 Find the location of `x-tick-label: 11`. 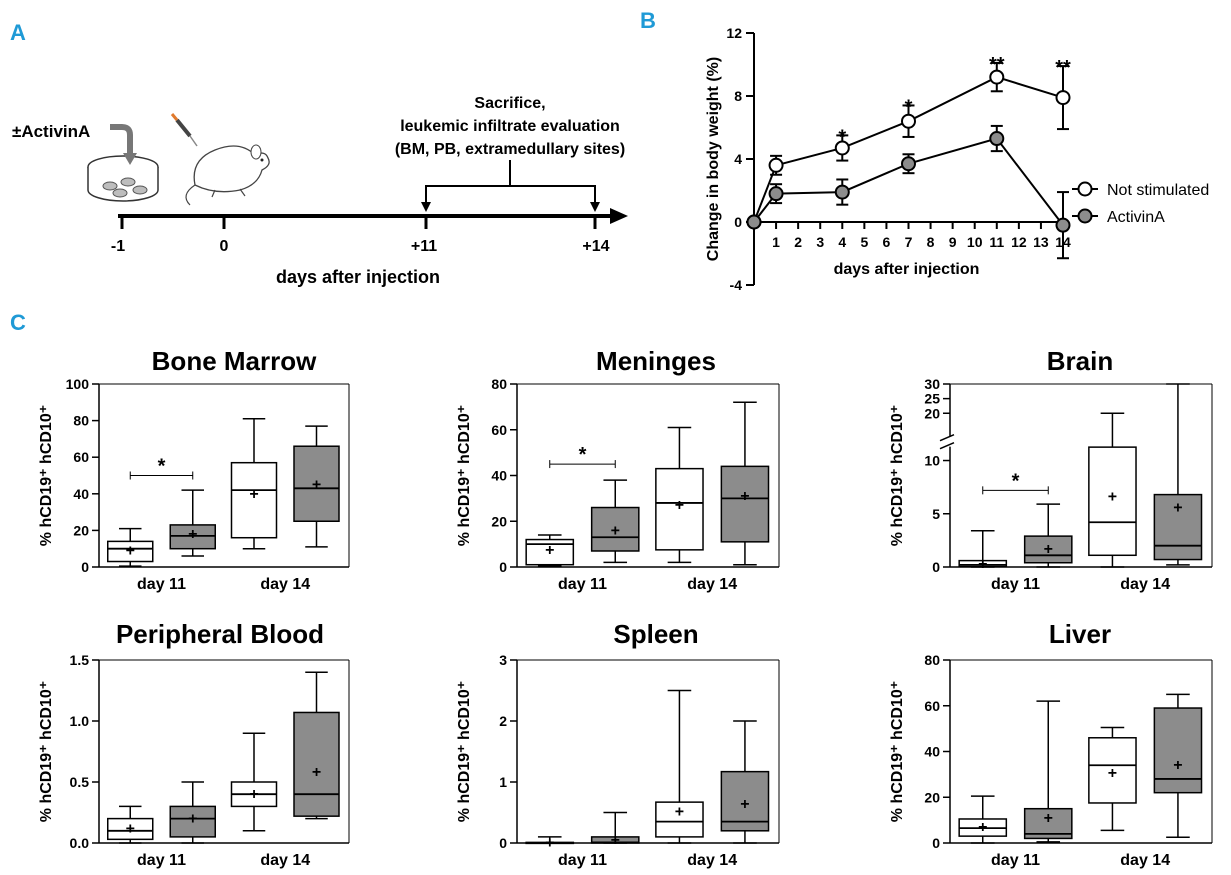

x-tick-label: 11 is located at coordinates (996, 242).